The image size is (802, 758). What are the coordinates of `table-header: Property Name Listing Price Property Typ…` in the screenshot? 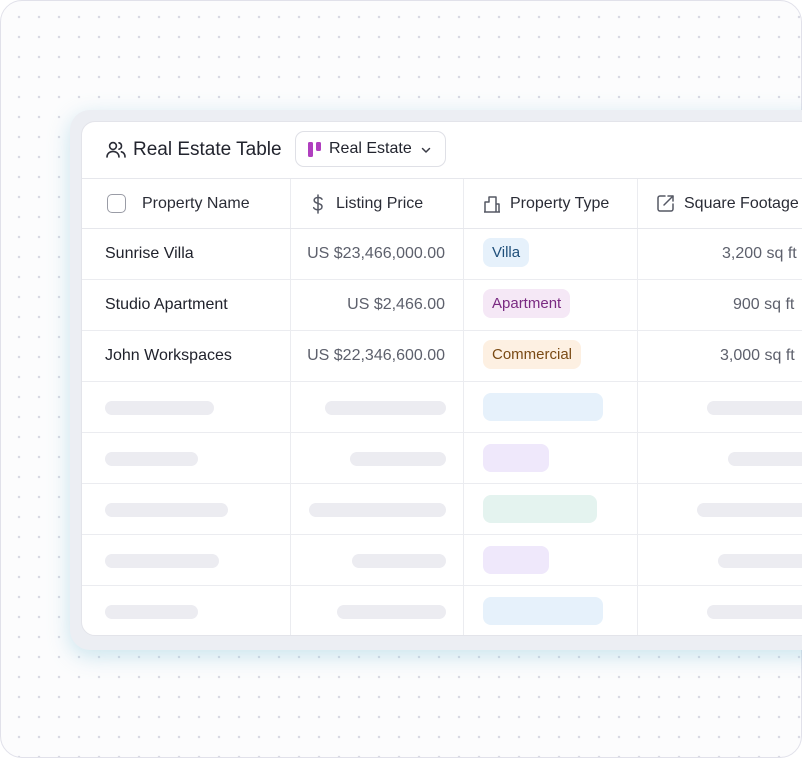 It's located at (442, 203).